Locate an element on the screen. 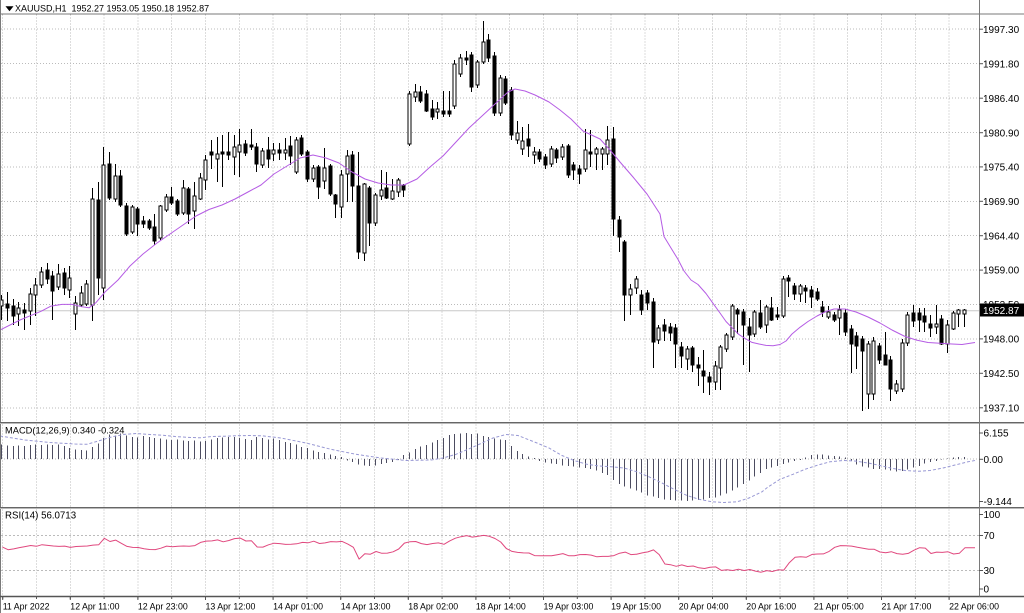 This screenshot has height=613, width=1024. svg-text: 21 Apr 17:00 is located at coordinates (907, 607).